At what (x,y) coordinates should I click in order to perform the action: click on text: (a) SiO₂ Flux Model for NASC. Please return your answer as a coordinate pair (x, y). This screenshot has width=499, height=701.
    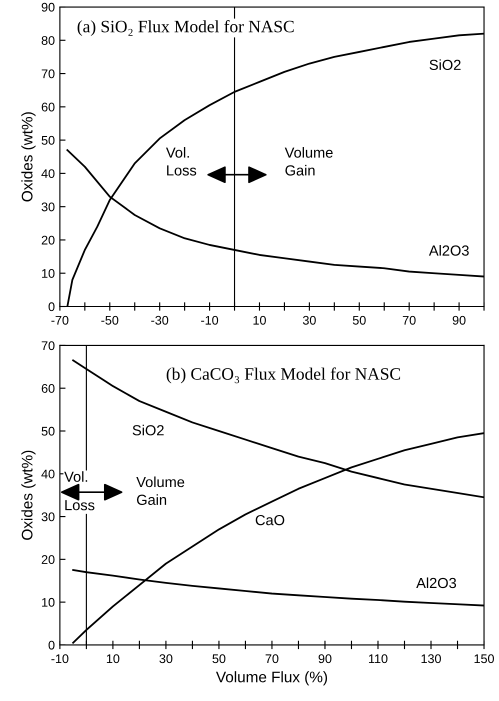
    Looking at the image, I should click on (186, 28).